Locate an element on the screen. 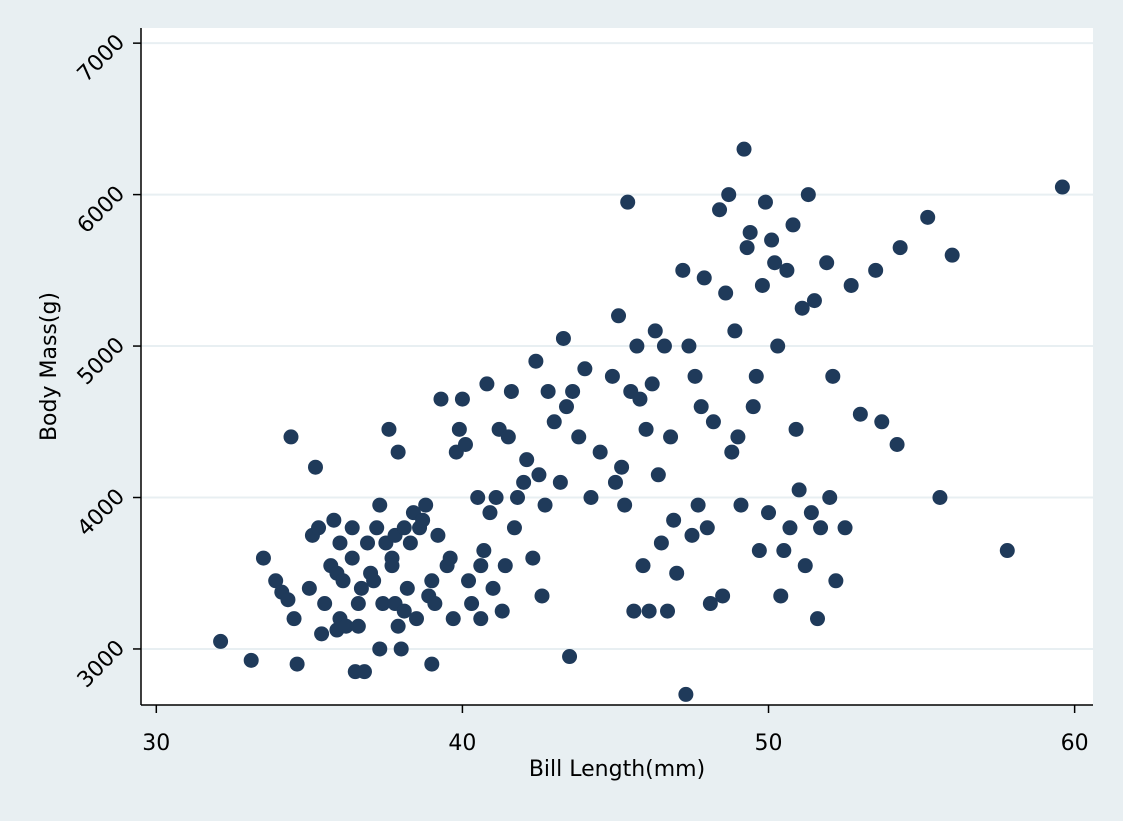 Image resolution: width=1123 pixels, height=821 pixels. y-tick-label: 6000 is located at coordinates (101, 209).